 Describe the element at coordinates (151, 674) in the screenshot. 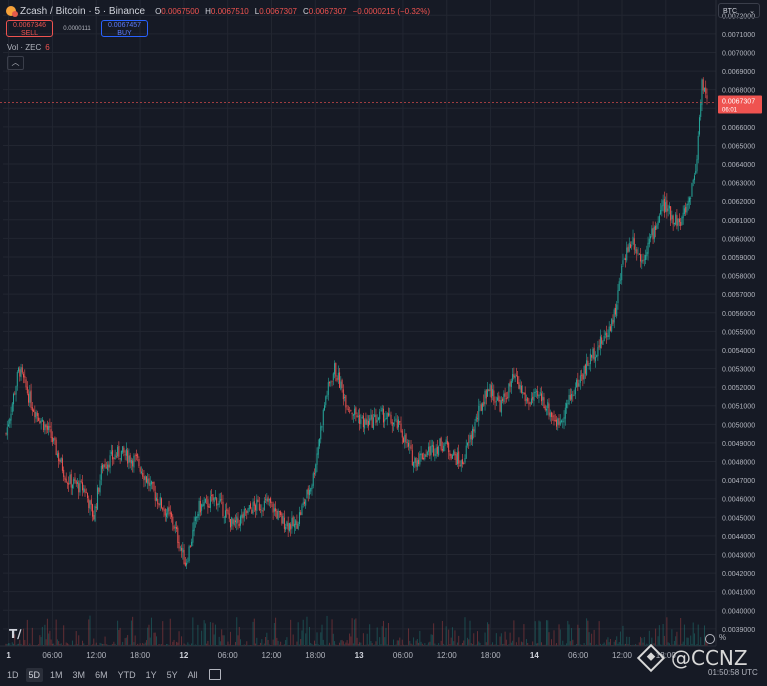

I see `timeframe-1y: 1Y` at that location.